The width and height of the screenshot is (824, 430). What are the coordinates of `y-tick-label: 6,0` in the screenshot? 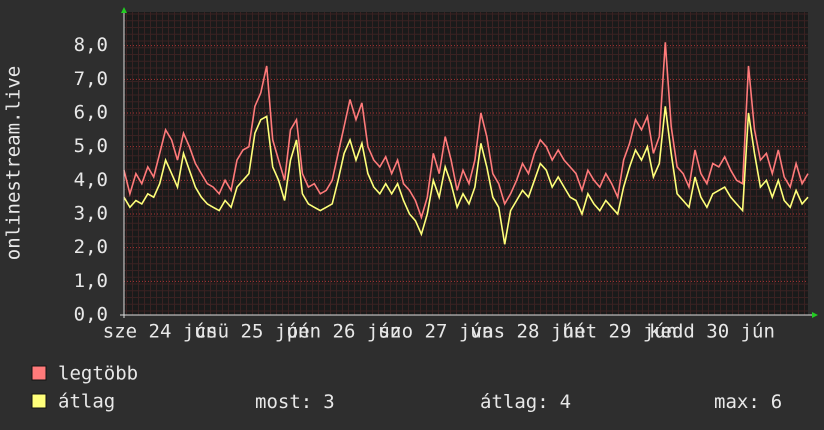 It's located at (91, 113).